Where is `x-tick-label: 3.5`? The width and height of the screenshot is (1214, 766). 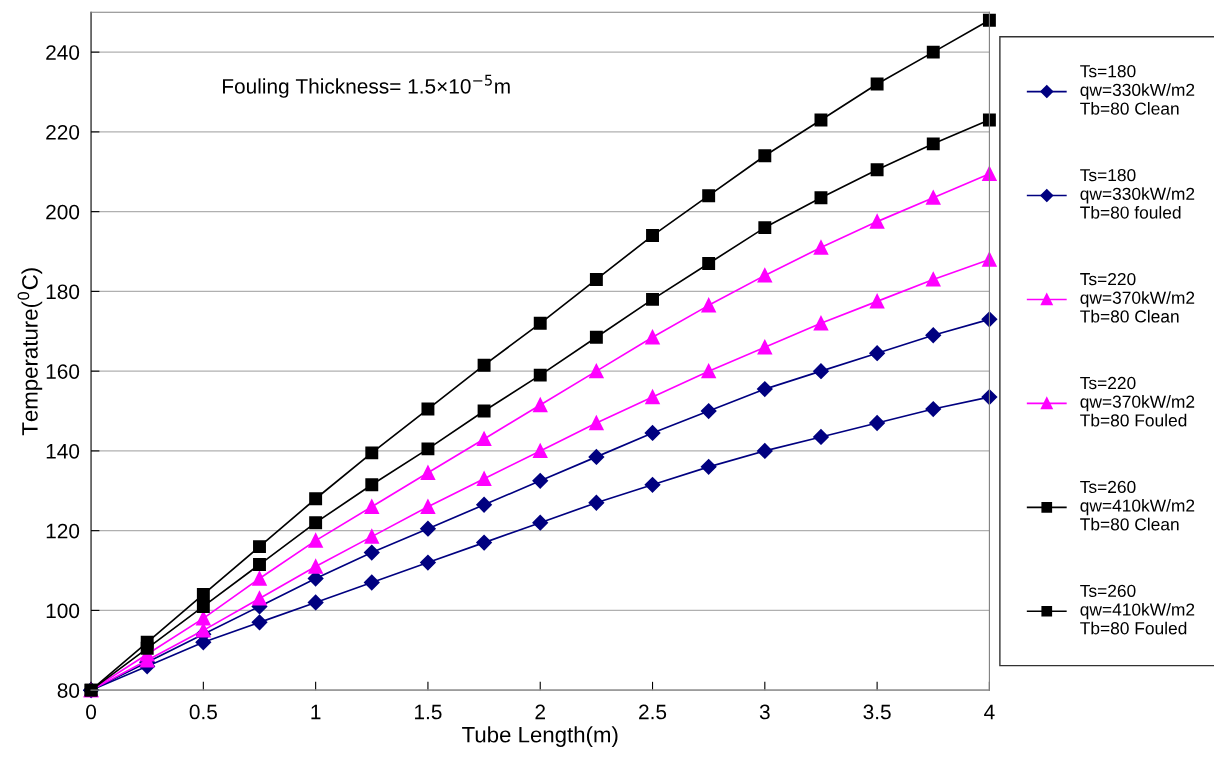 x-tick-label: 3.5 is located at coordinates (877, 712).